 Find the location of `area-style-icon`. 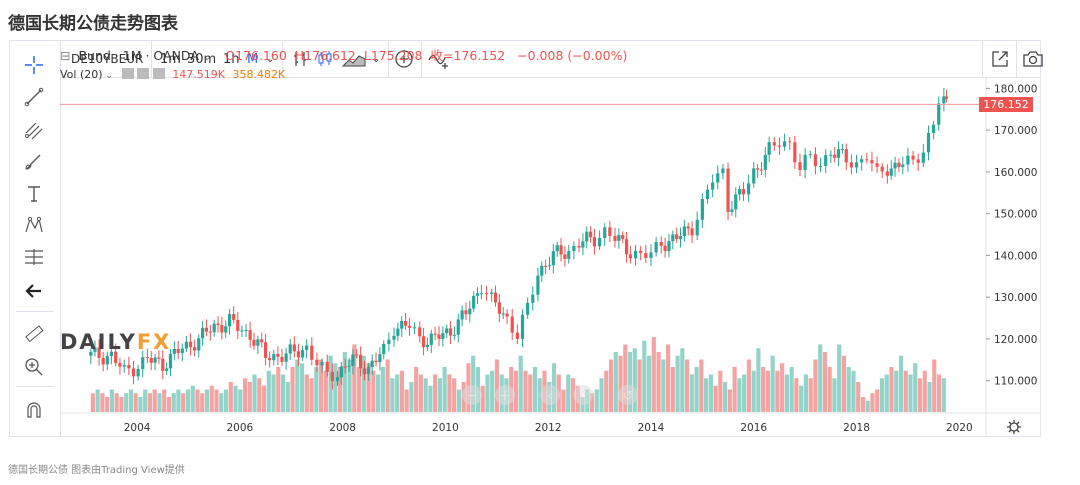

area-style-icon is located at coordinates (354, 59).